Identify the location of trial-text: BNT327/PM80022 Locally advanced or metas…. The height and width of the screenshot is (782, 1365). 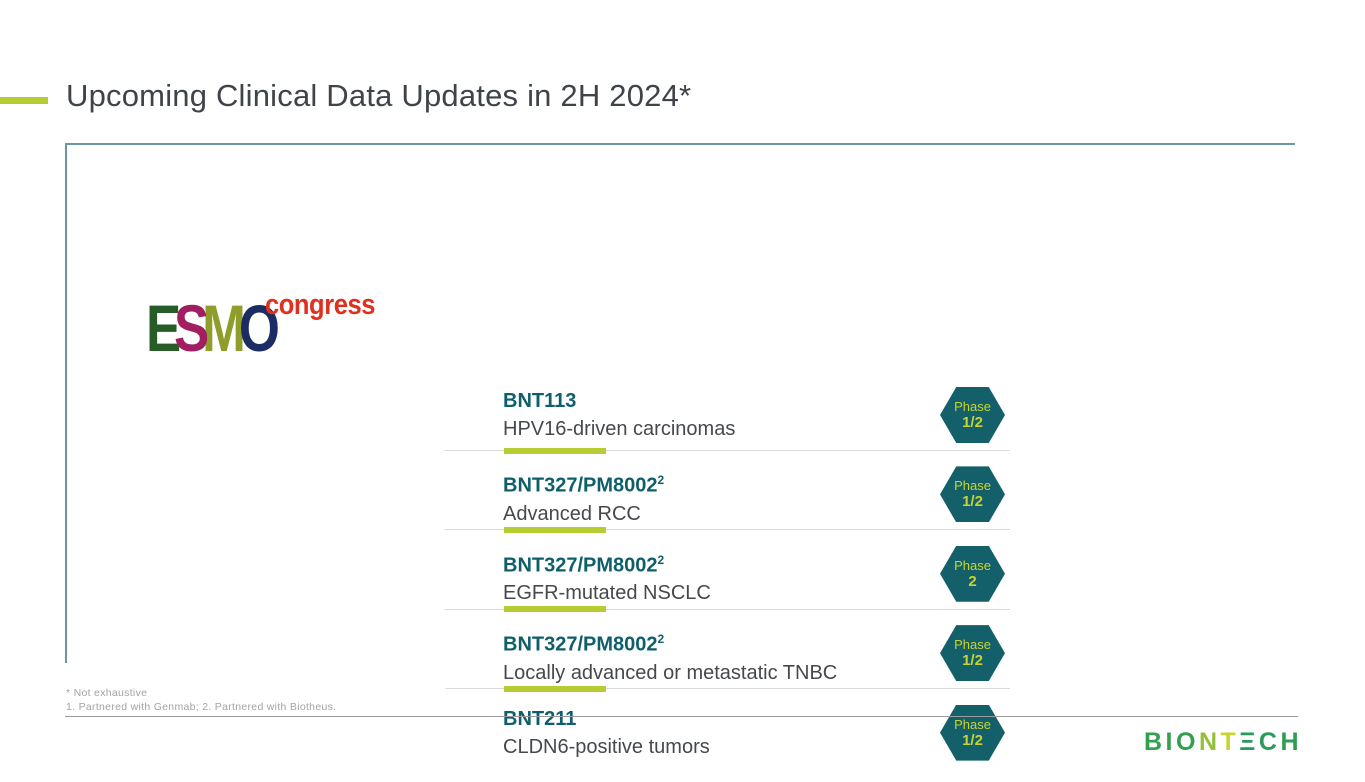
(670, 656).